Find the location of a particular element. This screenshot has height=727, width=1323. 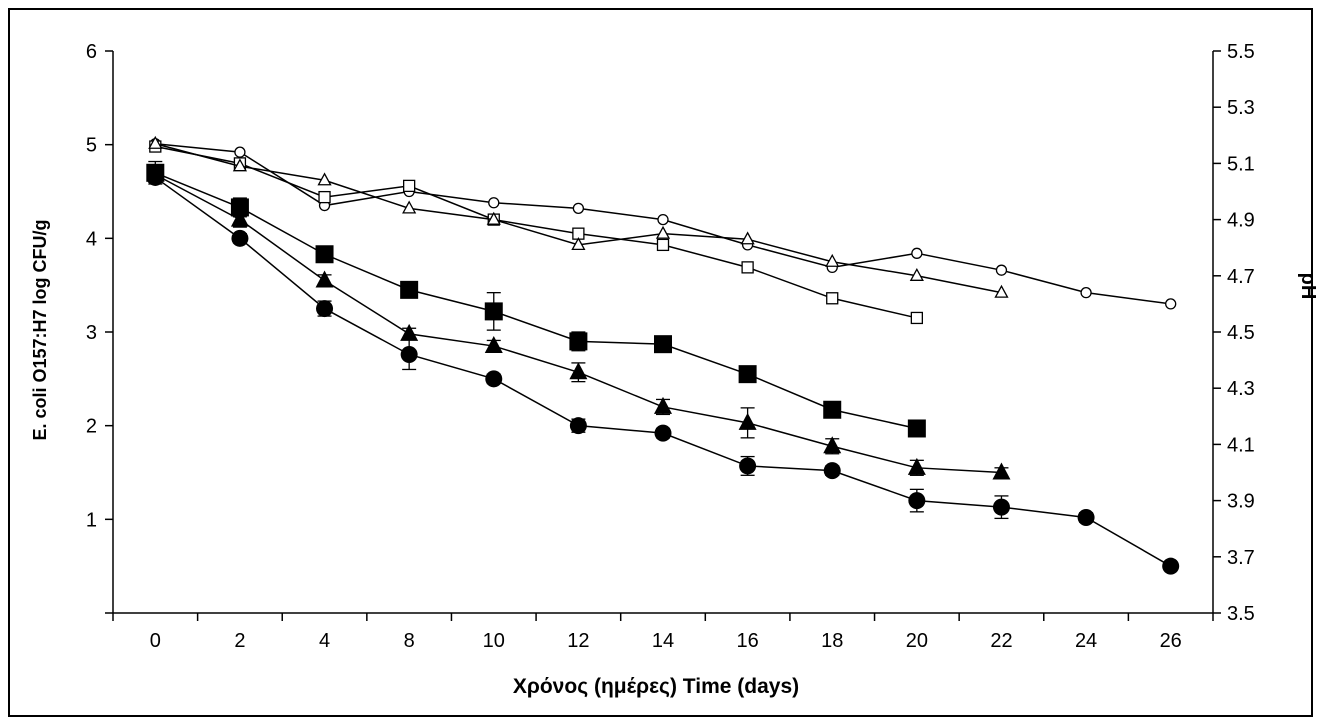

x-tick-label: 2 is located at coordinates (239, 641).